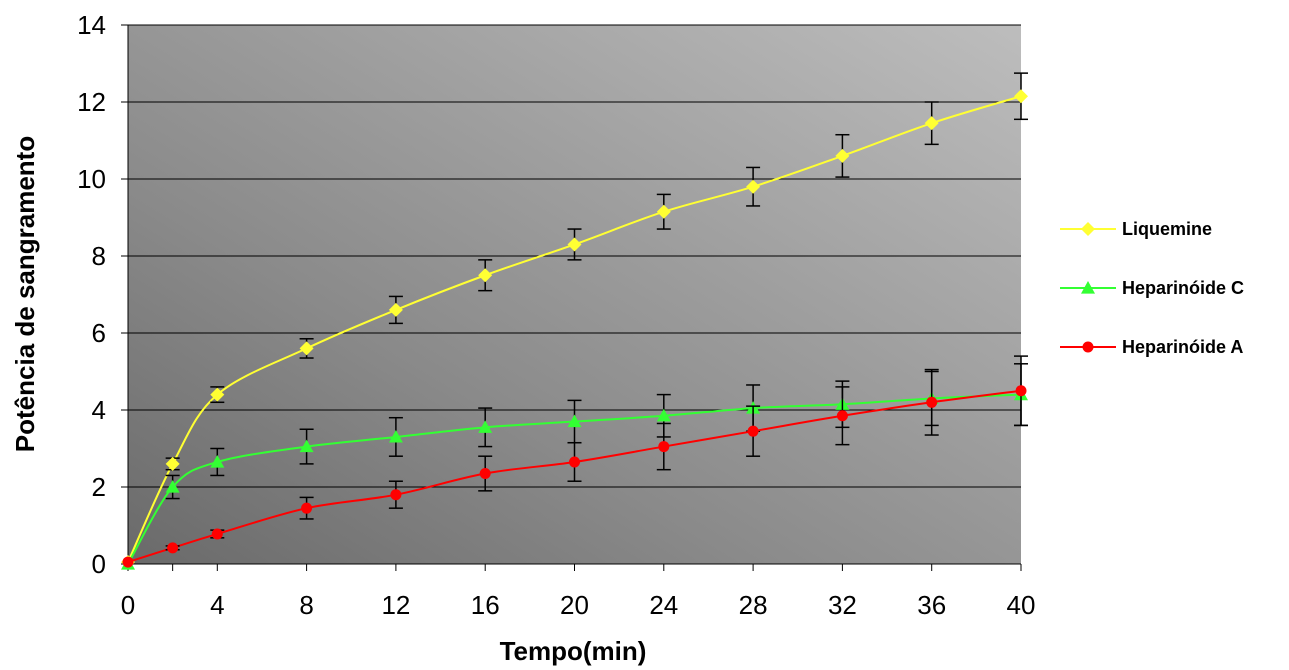 The image size is (1289, 670). I want to click on legend-item: Liquemine, so click(1136, 229).